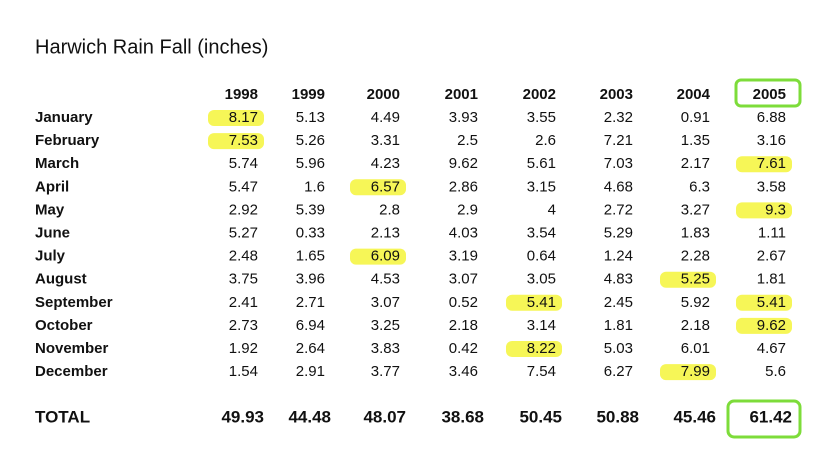 This screenshot has height=467, width=816. What do you see at coordinates (695, 279) in the screenshot?
I see `cell: 5.25` at bounding box center [695, 279].